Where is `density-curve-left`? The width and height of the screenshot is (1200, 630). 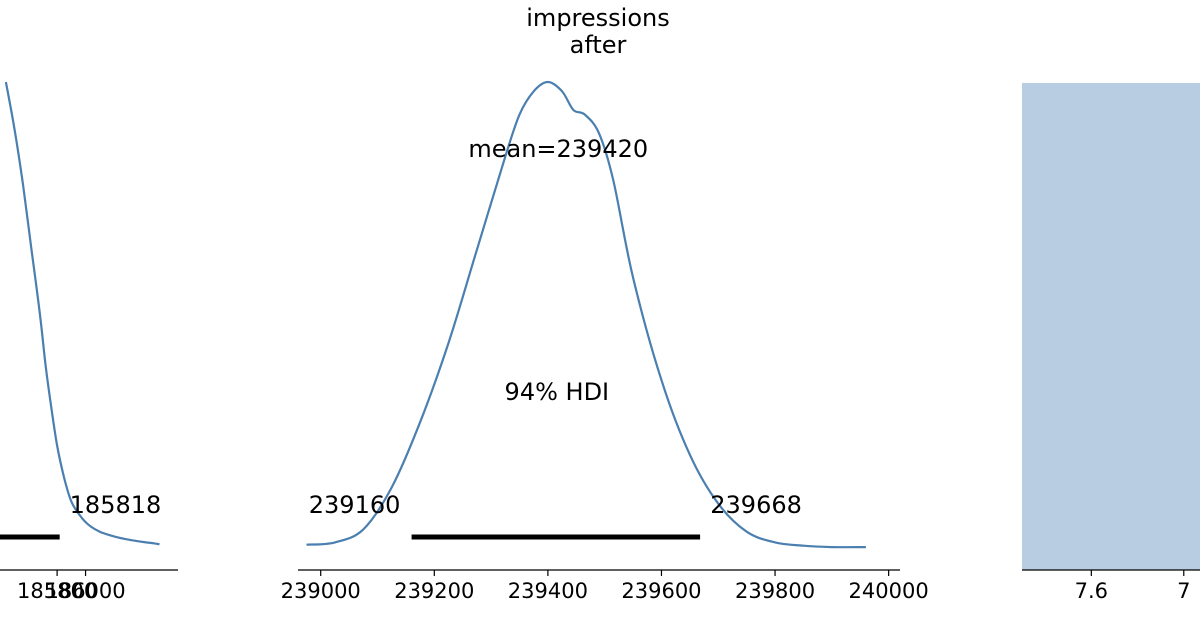 density-curve-left is located at coordinates (82, 313).